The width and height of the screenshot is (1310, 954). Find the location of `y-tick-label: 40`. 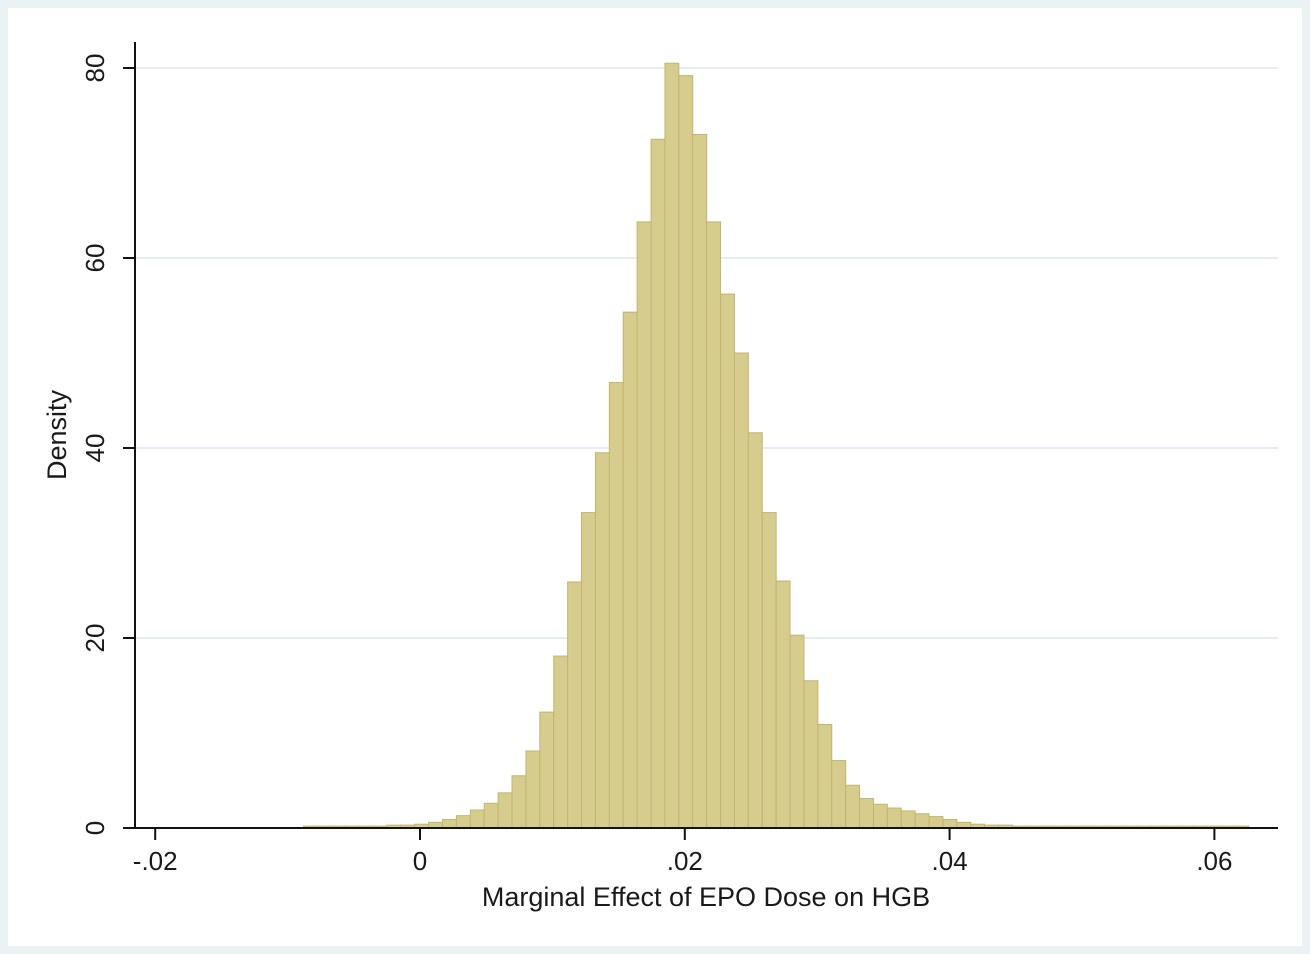

y-tick-label: 40 is located at coordinates (95, 448).